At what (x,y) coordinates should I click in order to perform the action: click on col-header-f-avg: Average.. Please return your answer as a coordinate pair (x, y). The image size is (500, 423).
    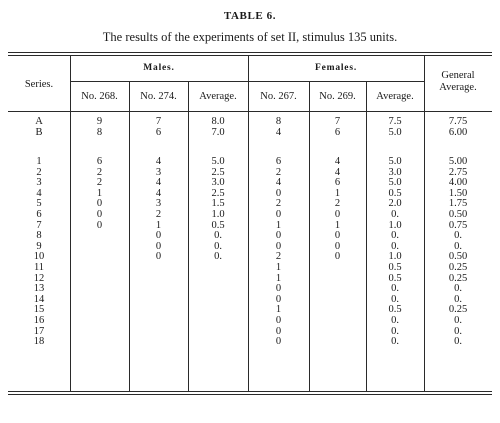
    Looking at the image, I should click on (395, 96).